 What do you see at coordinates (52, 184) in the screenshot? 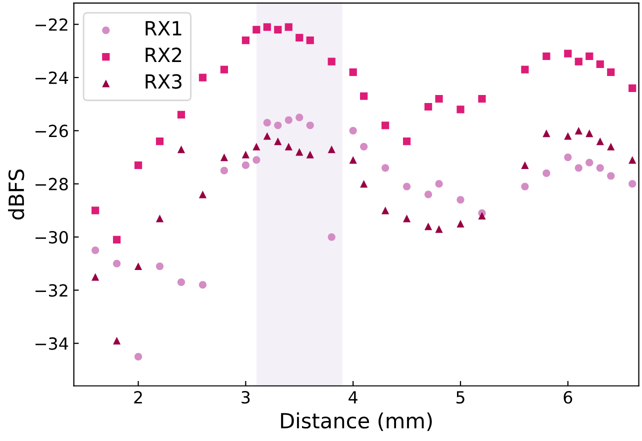
I see `y-tick-label: −28` at bounding box center [52, 184].